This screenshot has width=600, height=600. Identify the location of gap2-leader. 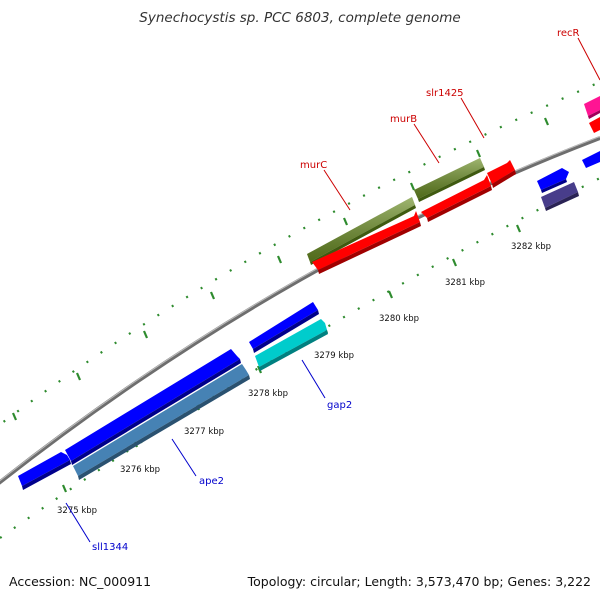
(313, 379).